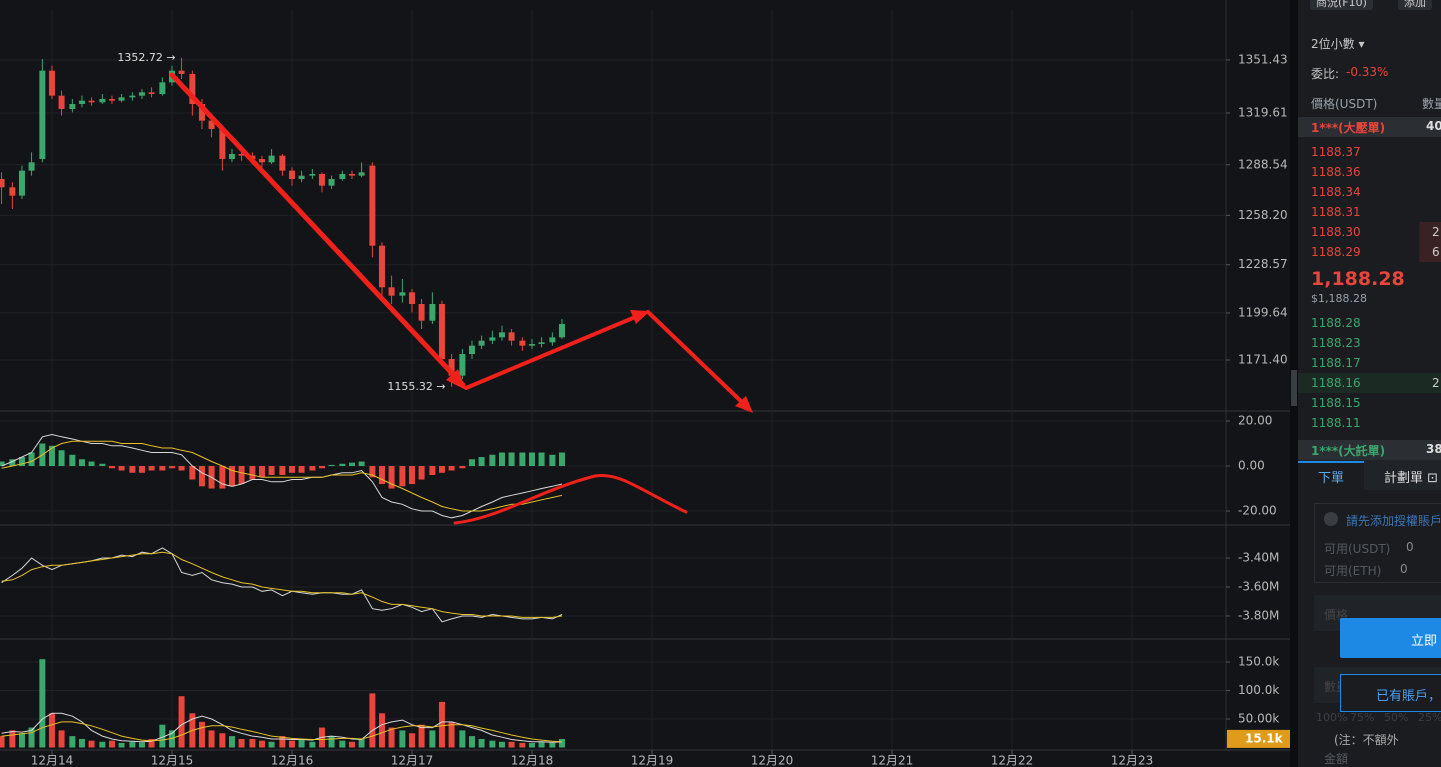 Image resolution: width=1441 pixels, height=767 pixels. I want to click on annotation: 1155.32 →, so click(416, 386).